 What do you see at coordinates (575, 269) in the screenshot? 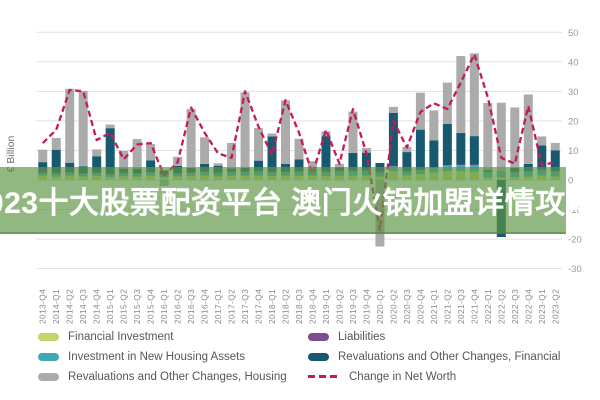
I see `y-tick-label: -30` at bounding box center [575, 269].